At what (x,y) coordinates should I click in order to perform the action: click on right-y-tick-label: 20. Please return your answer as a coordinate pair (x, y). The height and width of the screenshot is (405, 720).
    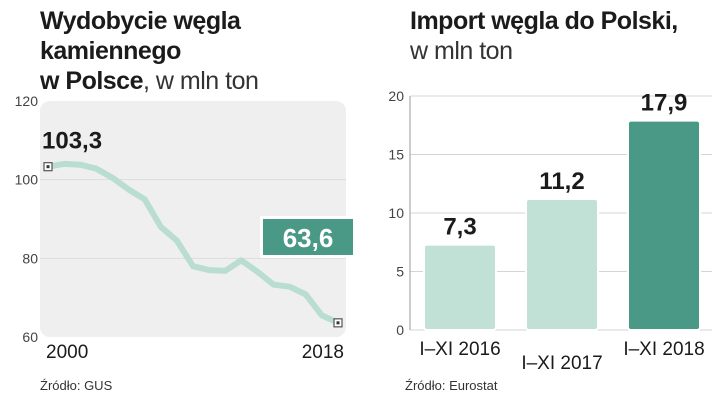
    Looking at the image, I should click on (396, 96).